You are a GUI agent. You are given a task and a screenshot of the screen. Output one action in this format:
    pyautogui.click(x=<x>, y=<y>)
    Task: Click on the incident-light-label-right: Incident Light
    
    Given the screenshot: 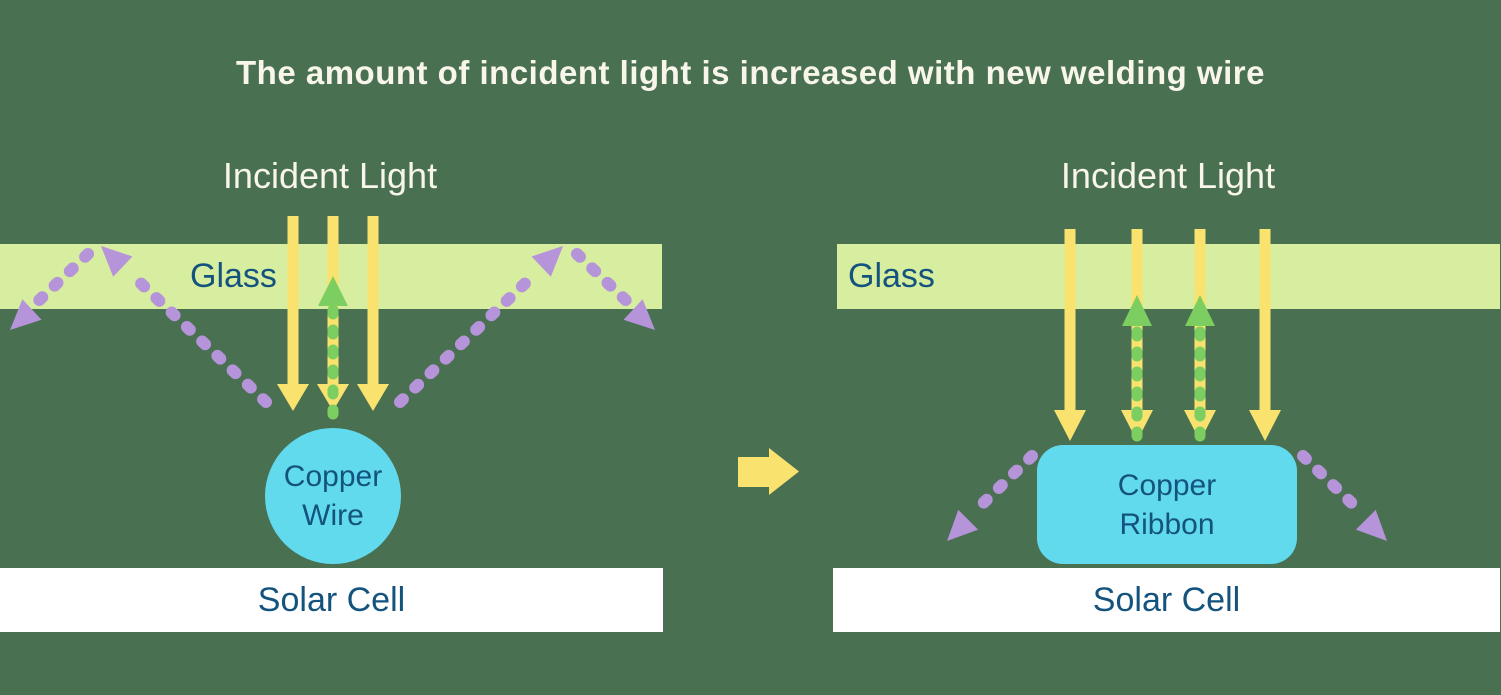 What is the action you would take?
    pyautogui.click(x=1168, y=175)
    